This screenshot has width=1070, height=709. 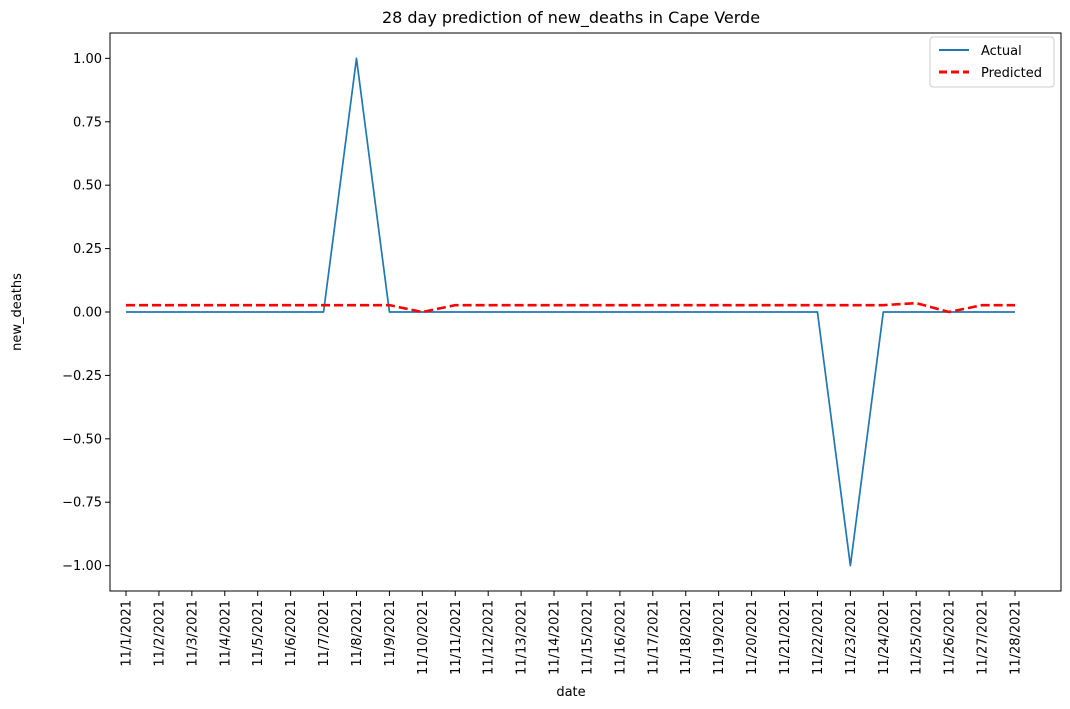 I want to click on x-tick-label: 11/19/2021, so click(x=719, y=637).